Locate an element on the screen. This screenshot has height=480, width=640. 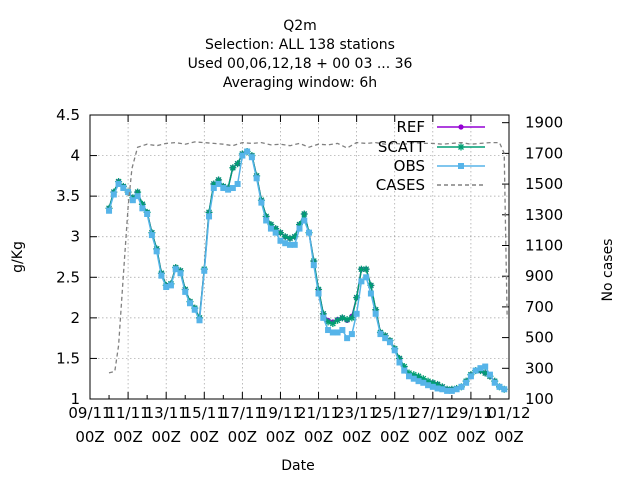
y-tick-label: 4.5 is located at coordinates (68, 115).